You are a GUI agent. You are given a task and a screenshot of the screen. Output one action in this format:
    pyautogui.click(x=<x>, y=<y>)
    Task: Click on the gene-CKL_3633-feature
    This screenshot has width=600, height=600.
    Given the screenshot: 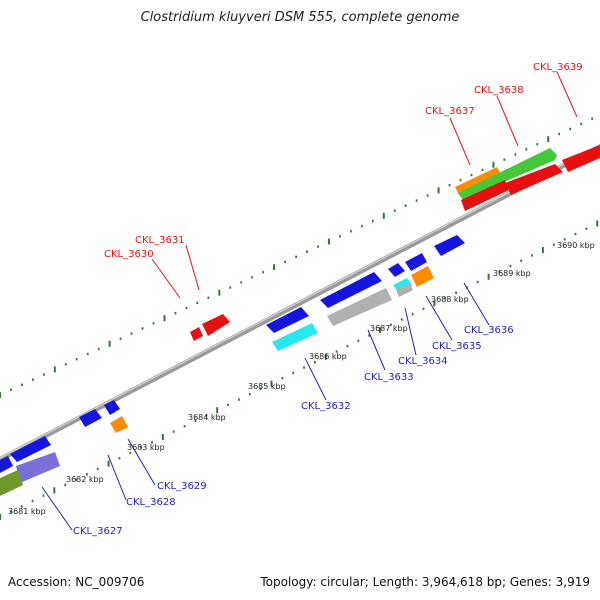 What is the action you would take?
    pyautogui.click(x=359, y=307)
    